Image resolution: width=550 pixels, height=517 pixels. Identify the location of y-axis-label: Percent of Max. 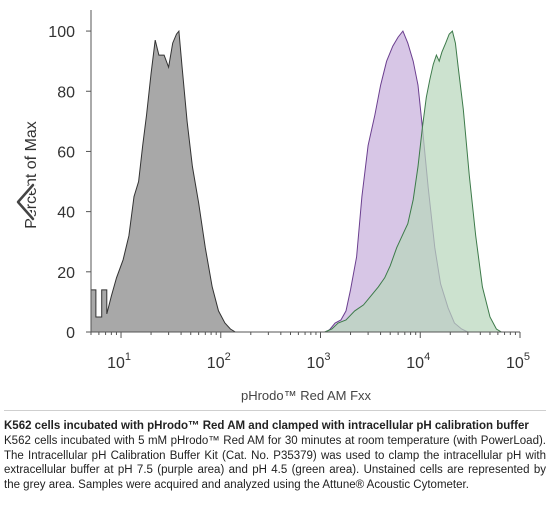
(31, 175).